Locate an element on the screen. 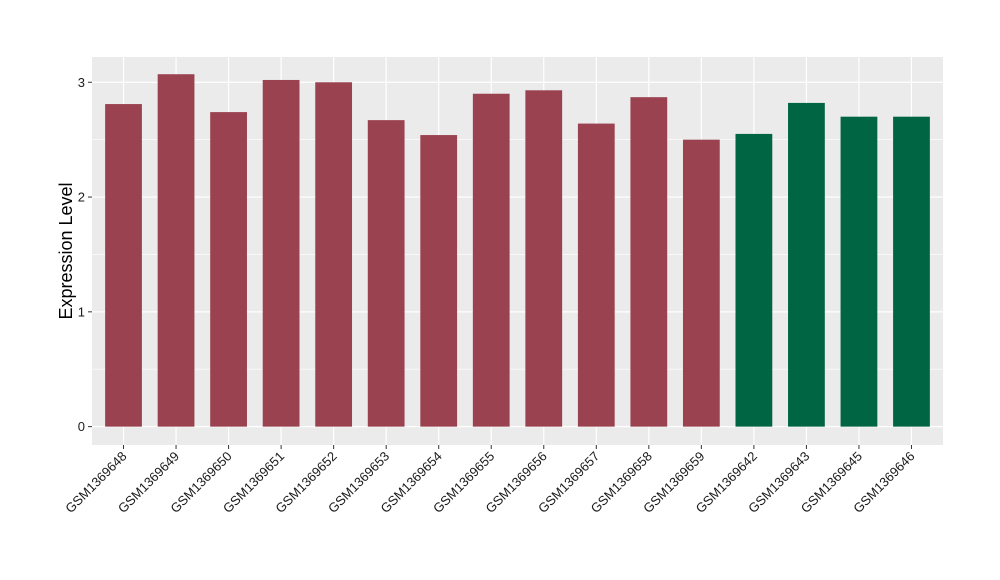 The height and width of the screenshot is (580, 1000). bar-GSM1369654 is located at coordinates (439, 281).